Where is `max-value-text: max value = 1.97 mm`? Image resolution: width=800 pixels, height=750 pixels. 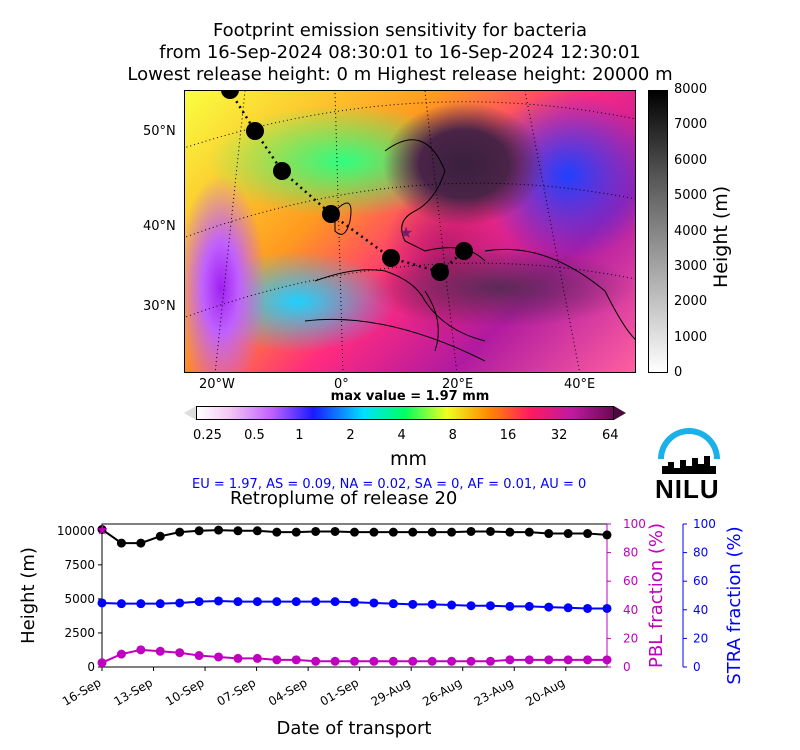
max-value-text: max value = 1.97 mm is located at coordinates (410, 396).